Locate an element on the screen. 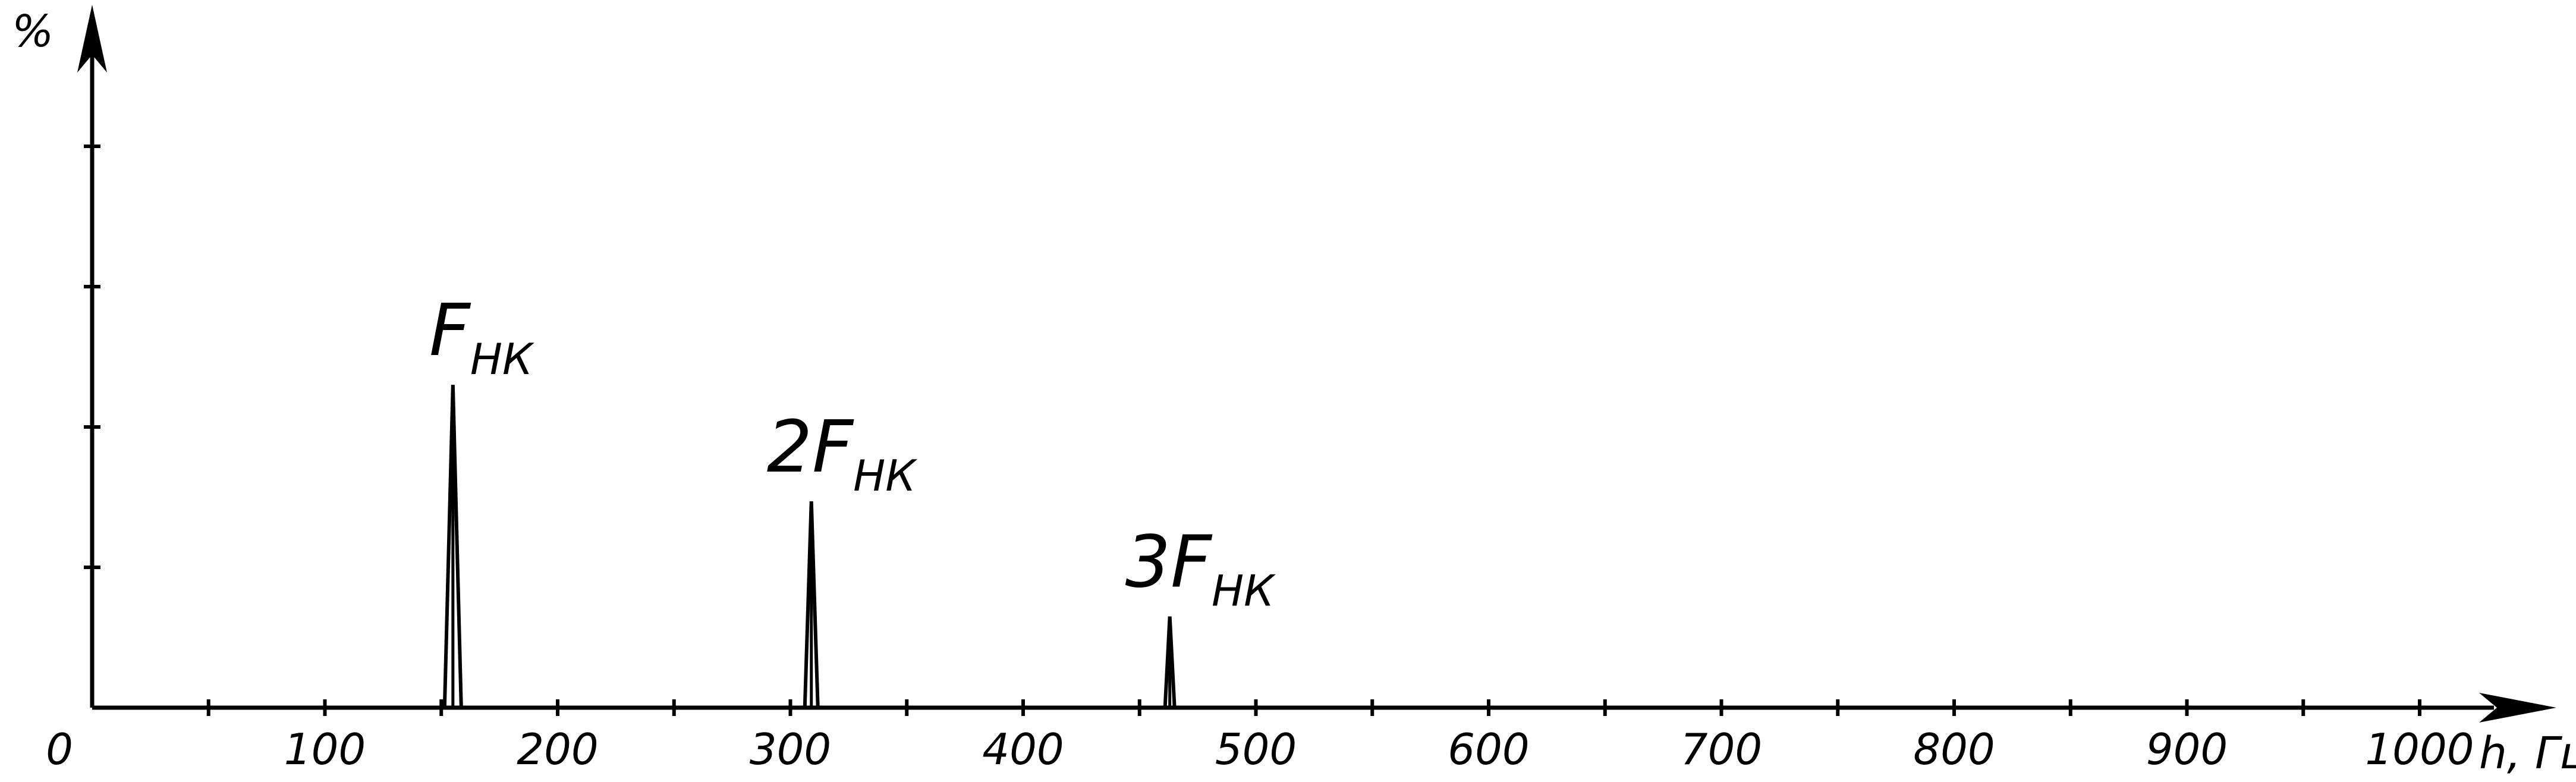  peak-labels: FНК 2FНК 3FНК is located at coordinates (852, 452).